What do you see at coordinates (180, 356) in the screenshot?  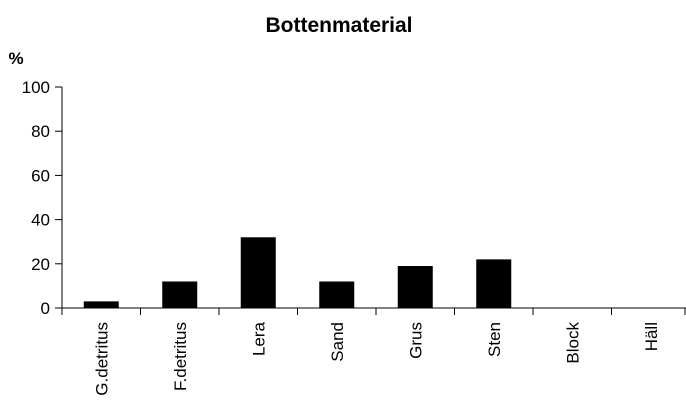 I see `x-tick-label: F.detritus` at bounding box center [180, 356].